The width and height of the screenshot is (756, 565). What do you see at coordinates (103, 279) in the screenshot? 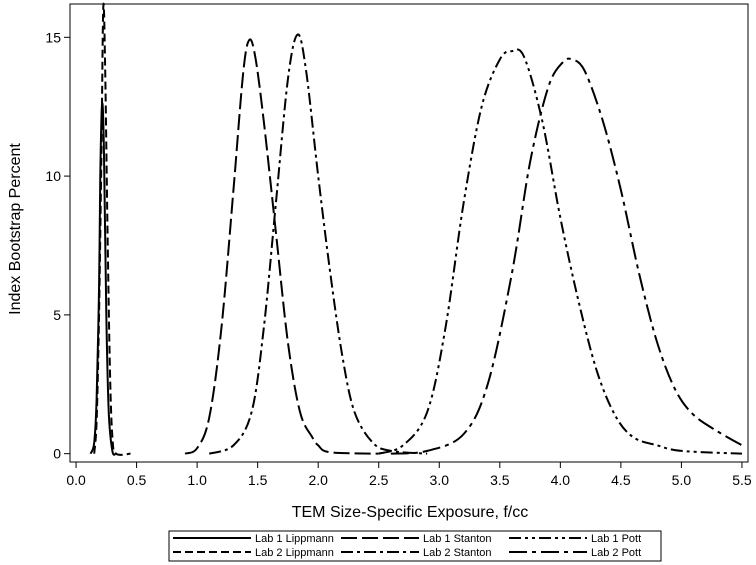
I see `series-line-lab-1-lippmann` at bounding box center [103, 279].